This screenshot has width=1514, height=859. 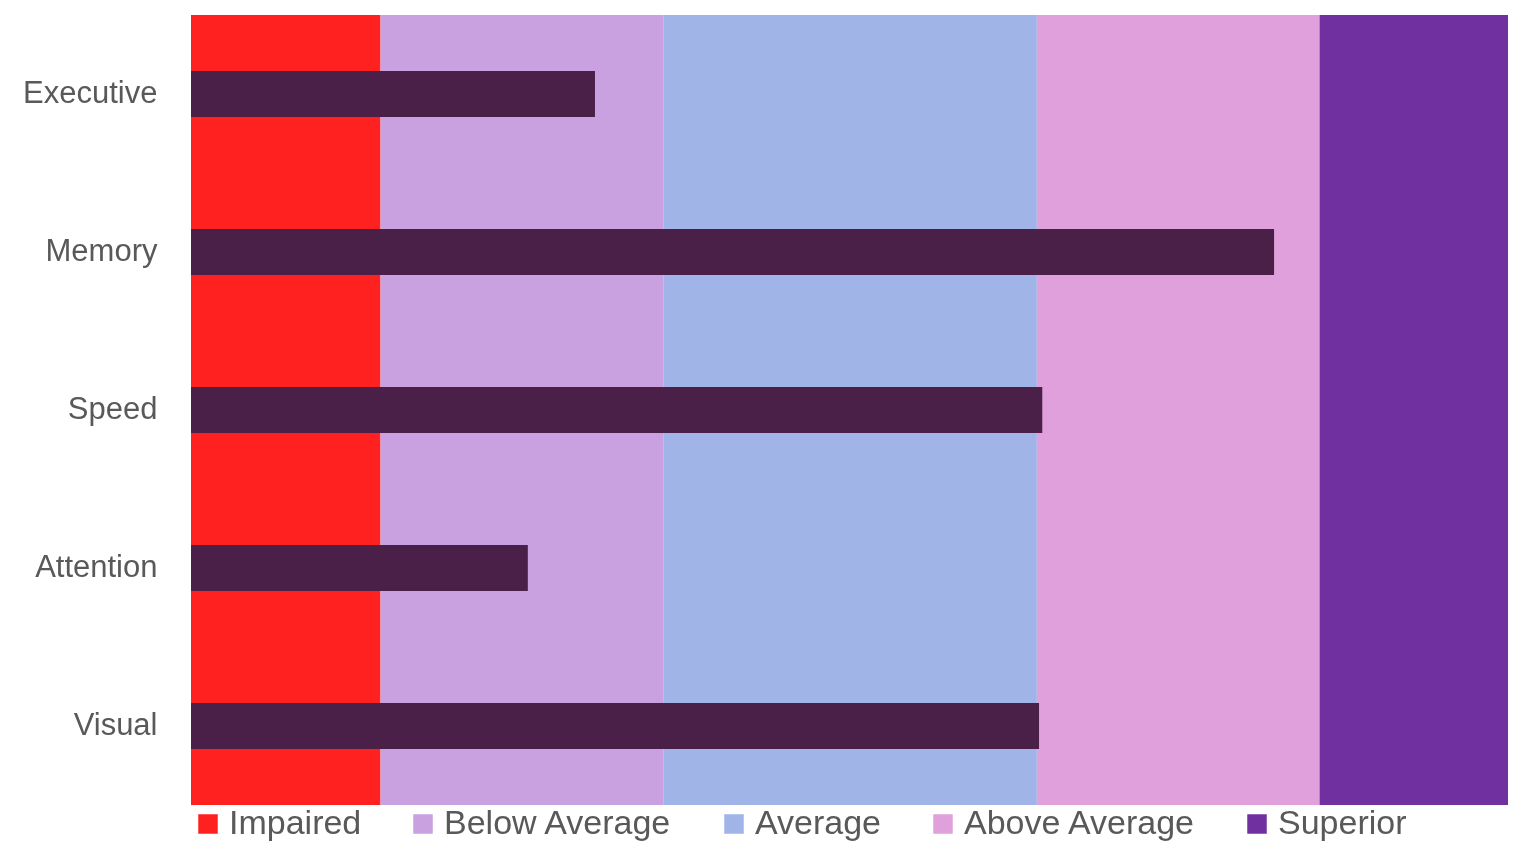 I want to click on band-label: Average, so click(x=818, y=822).